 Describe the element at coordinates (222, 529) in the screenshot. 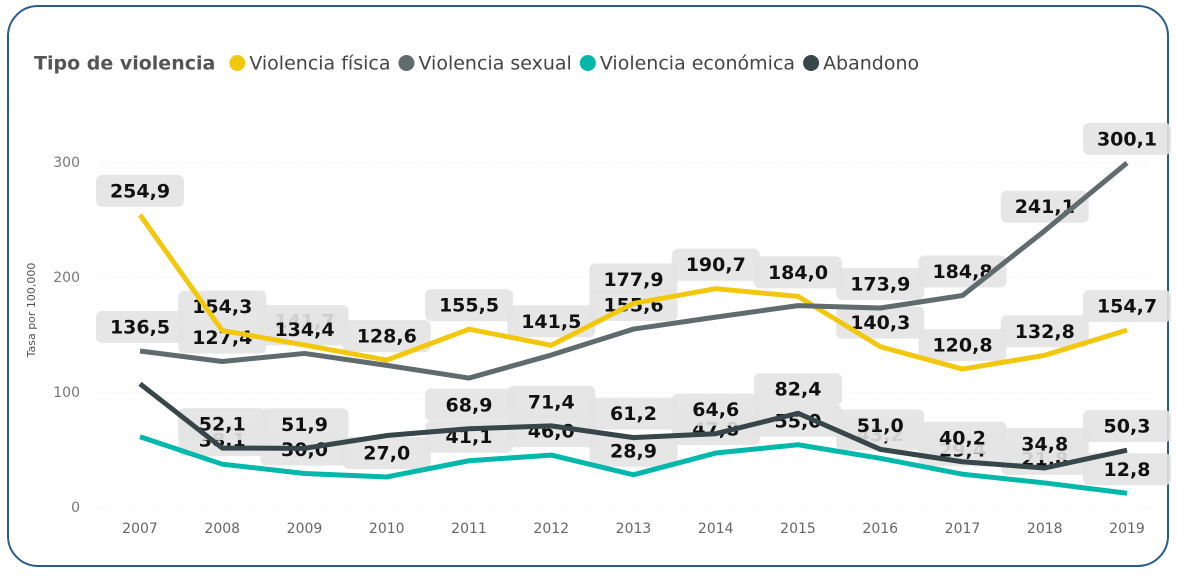

I see `x-tick-label: 2008` at that location.